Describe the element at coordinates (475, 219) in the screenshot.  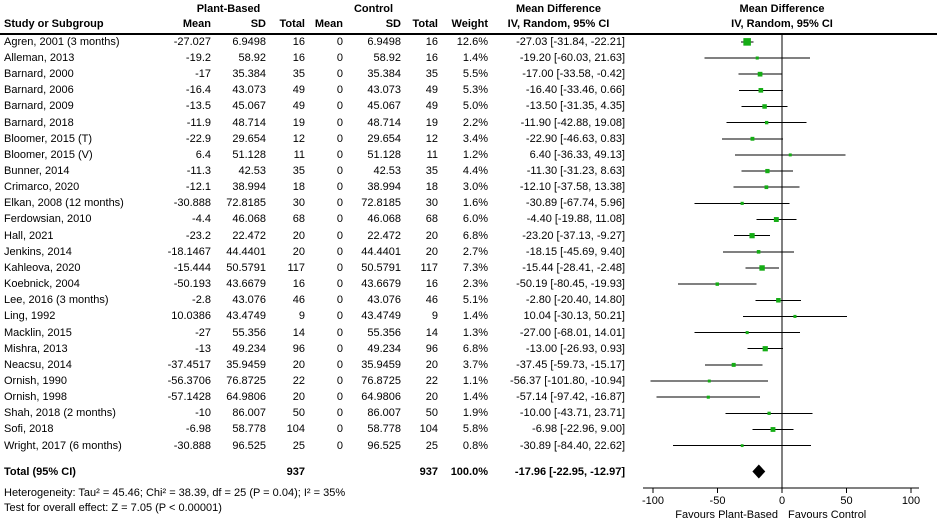
I see `weight-value: 6.0%` at that location.